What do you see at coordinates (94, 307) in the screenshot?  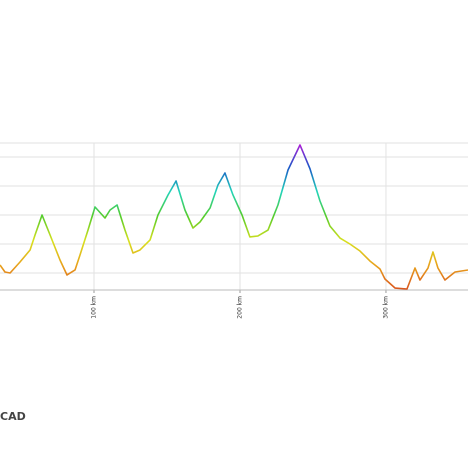 I see `x-tick-label: 100 km` at bounding box center [94, 307].